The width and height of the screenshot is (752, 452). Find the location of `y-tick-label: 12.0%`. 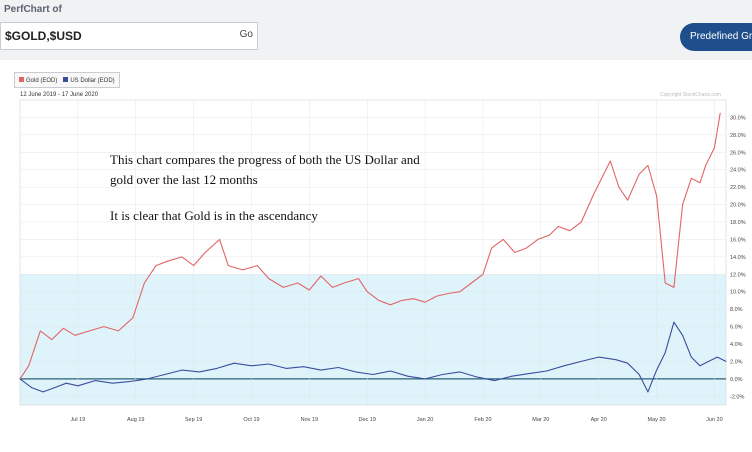

y-tick-label: 12.0% is located at coordinates (738, 275).